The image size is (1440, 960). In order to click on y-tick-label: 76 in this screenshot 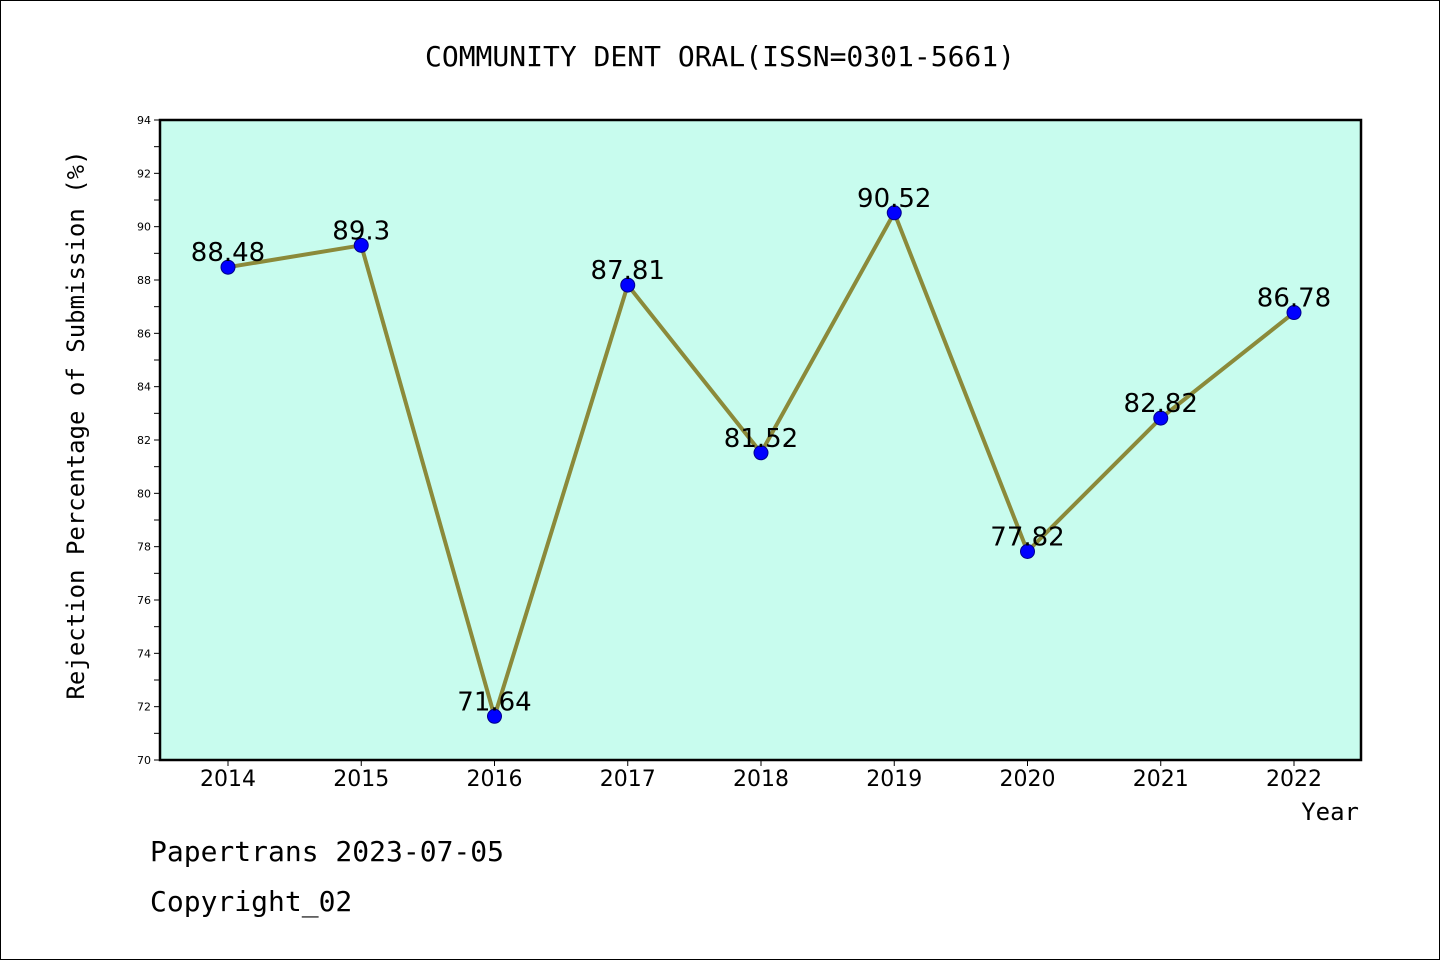, I will do `click(144, 600)`.